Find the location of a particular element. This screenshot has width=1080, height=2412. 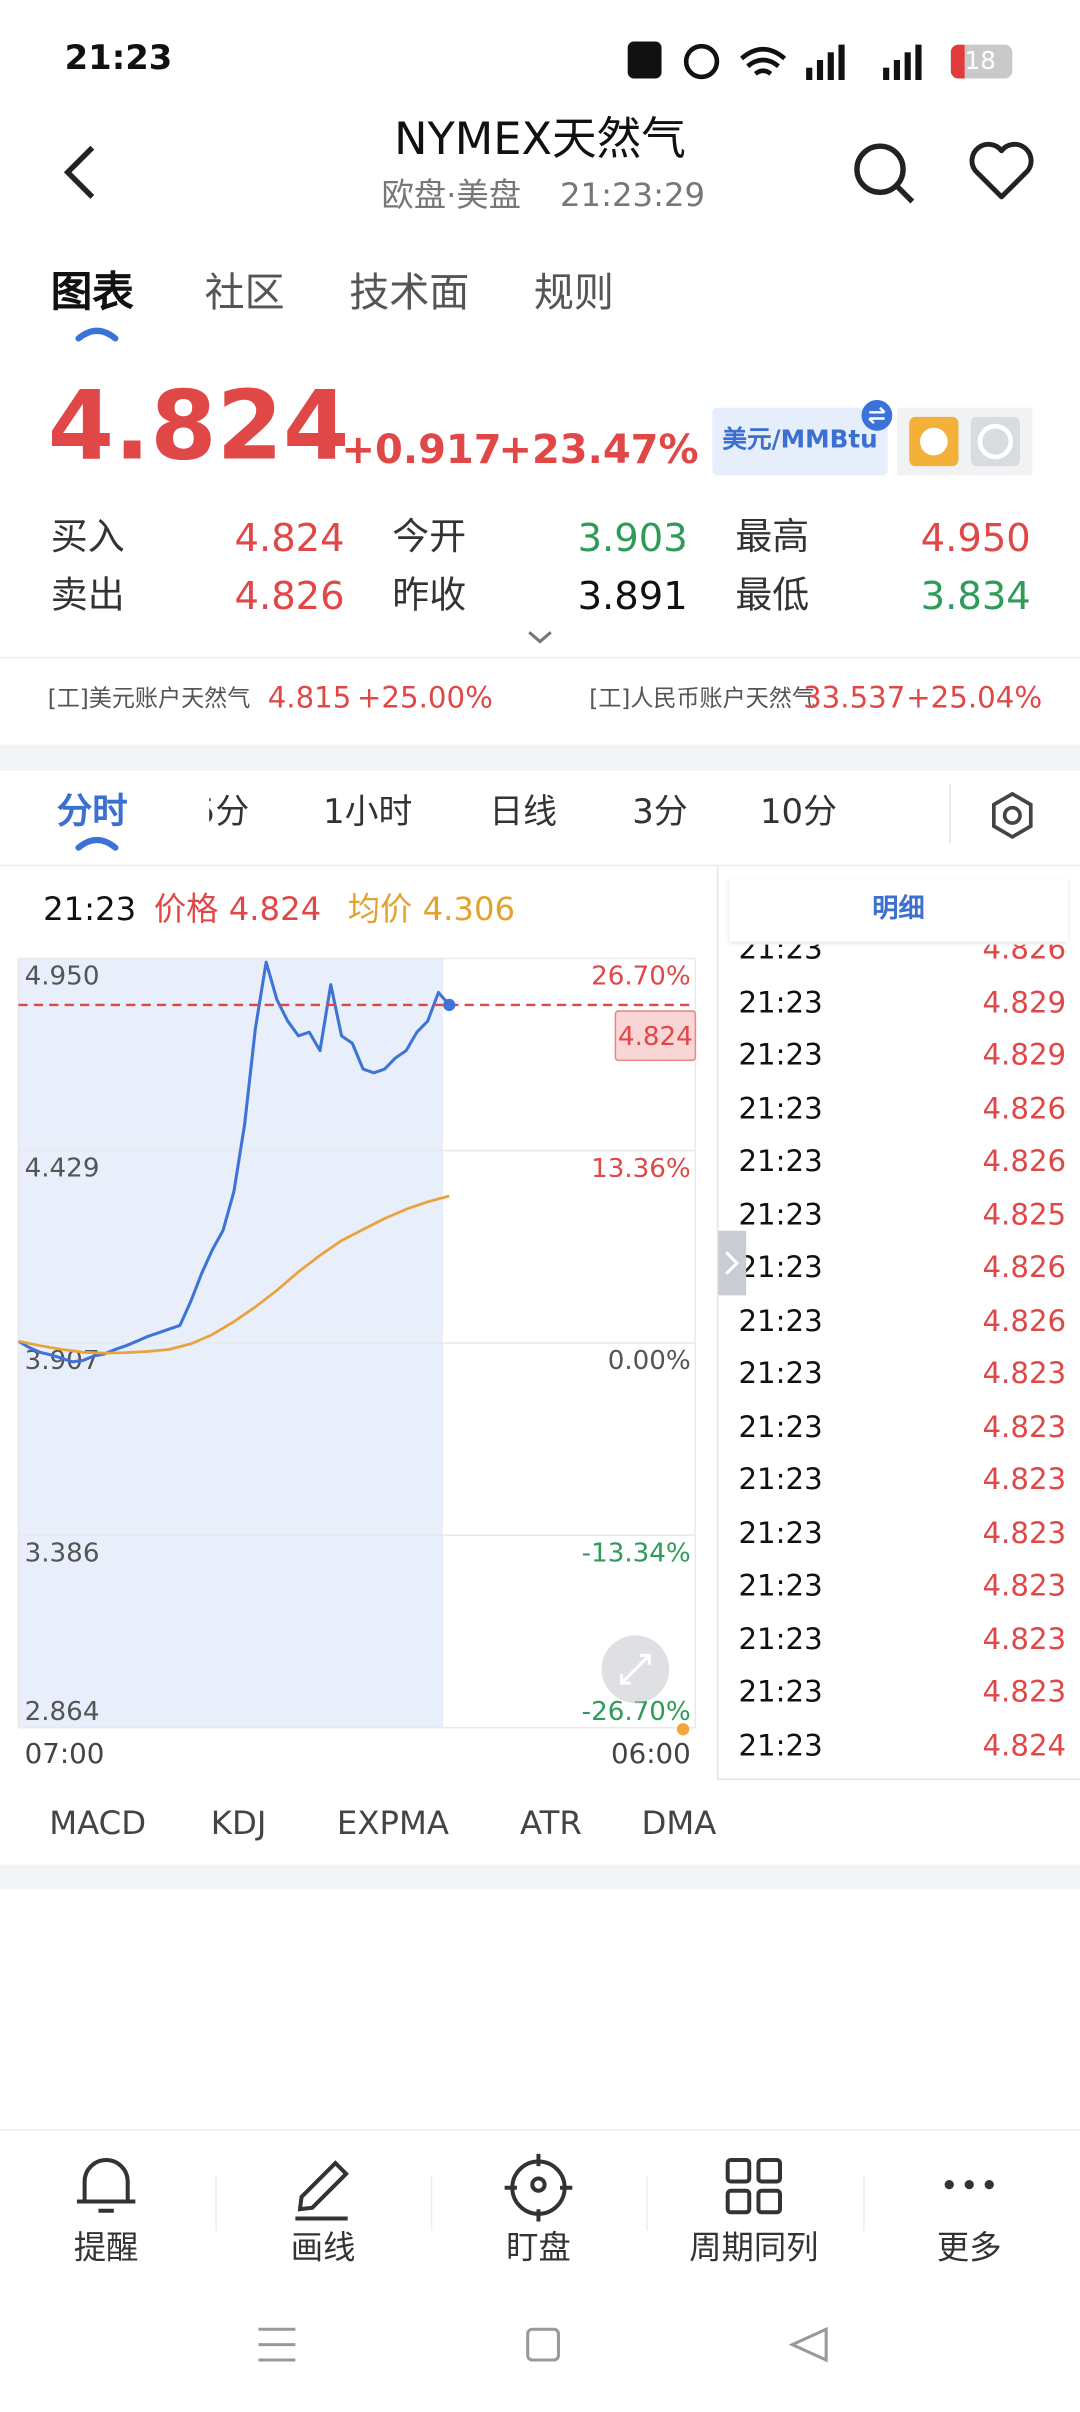

y-tick-label: 4.950 is located at coordinates (62, 977).